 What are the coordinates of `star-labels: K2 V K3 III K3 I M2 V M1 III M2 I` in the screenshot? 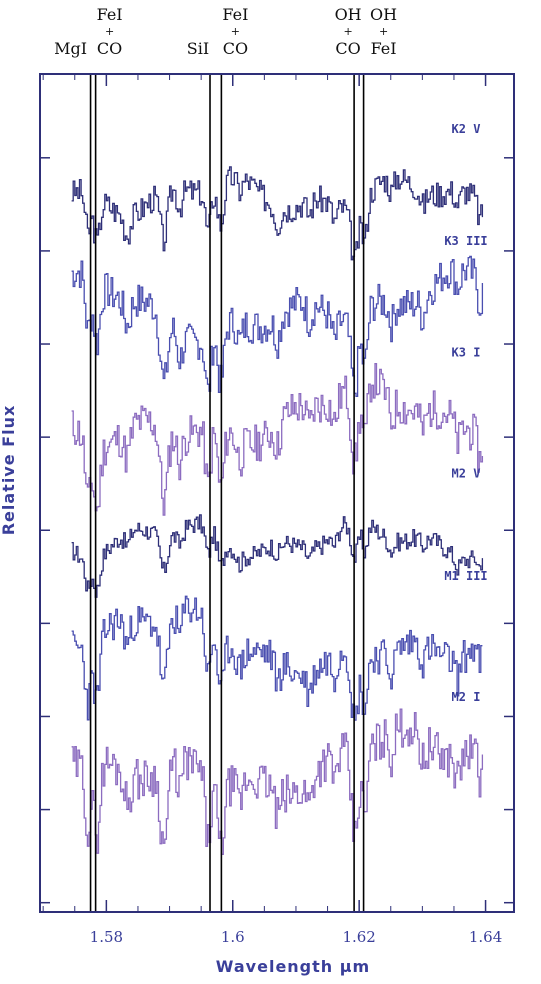 It's located at (465, 413).